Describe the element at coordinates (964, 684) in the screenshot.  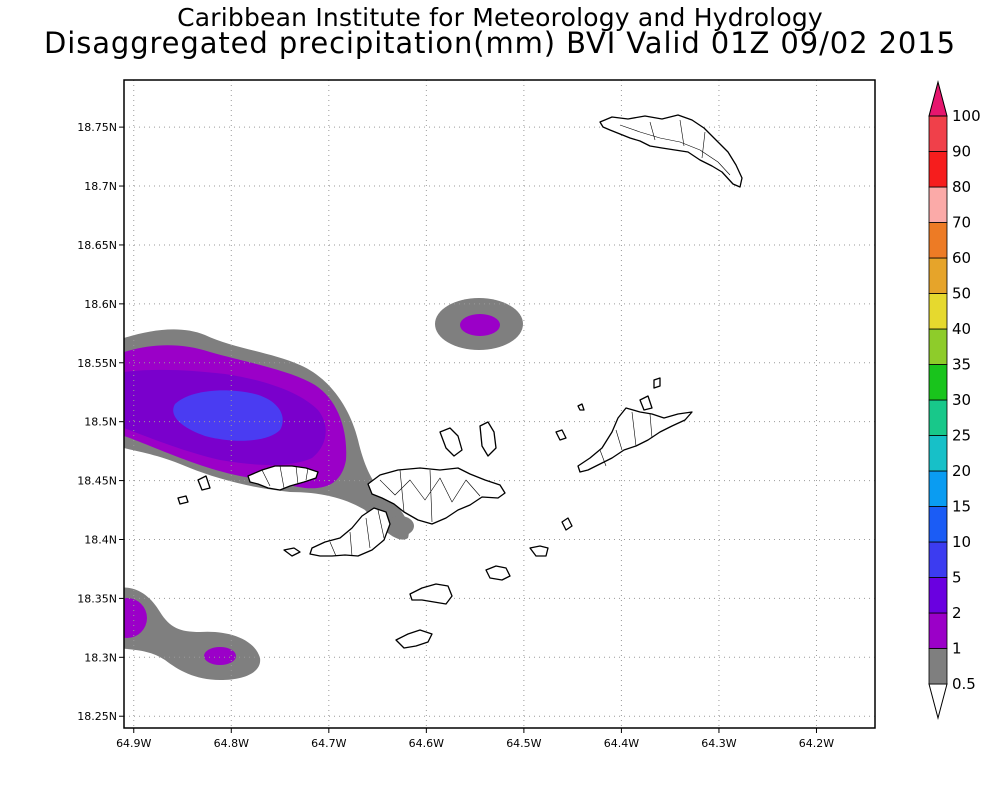
I see `colorbar-label: 0.5` at that location.